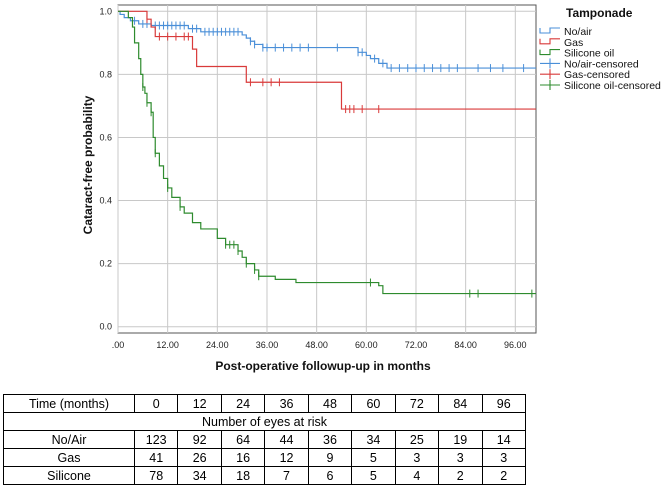  What do you see at coordinates (601, 64) in the screenshot?
I see `legend-entry-label: No/air-censored` at bounding box center [601, 64].